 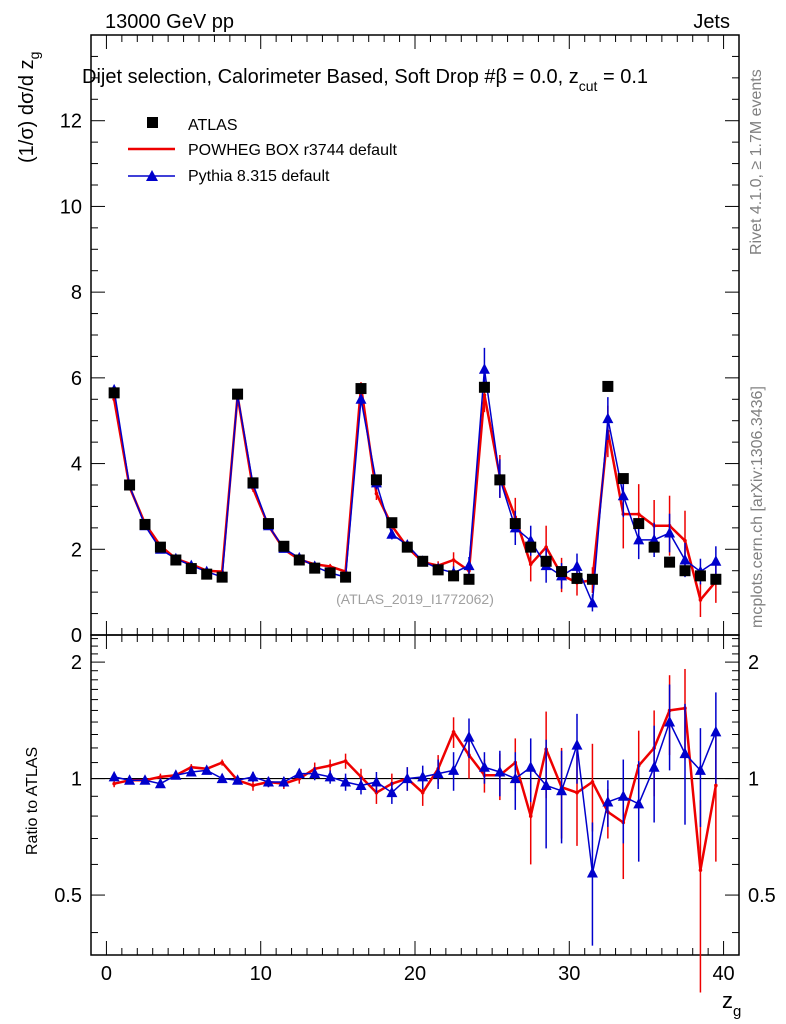 I want to click on ratio-powheg-line, so click(x=415, y=788).